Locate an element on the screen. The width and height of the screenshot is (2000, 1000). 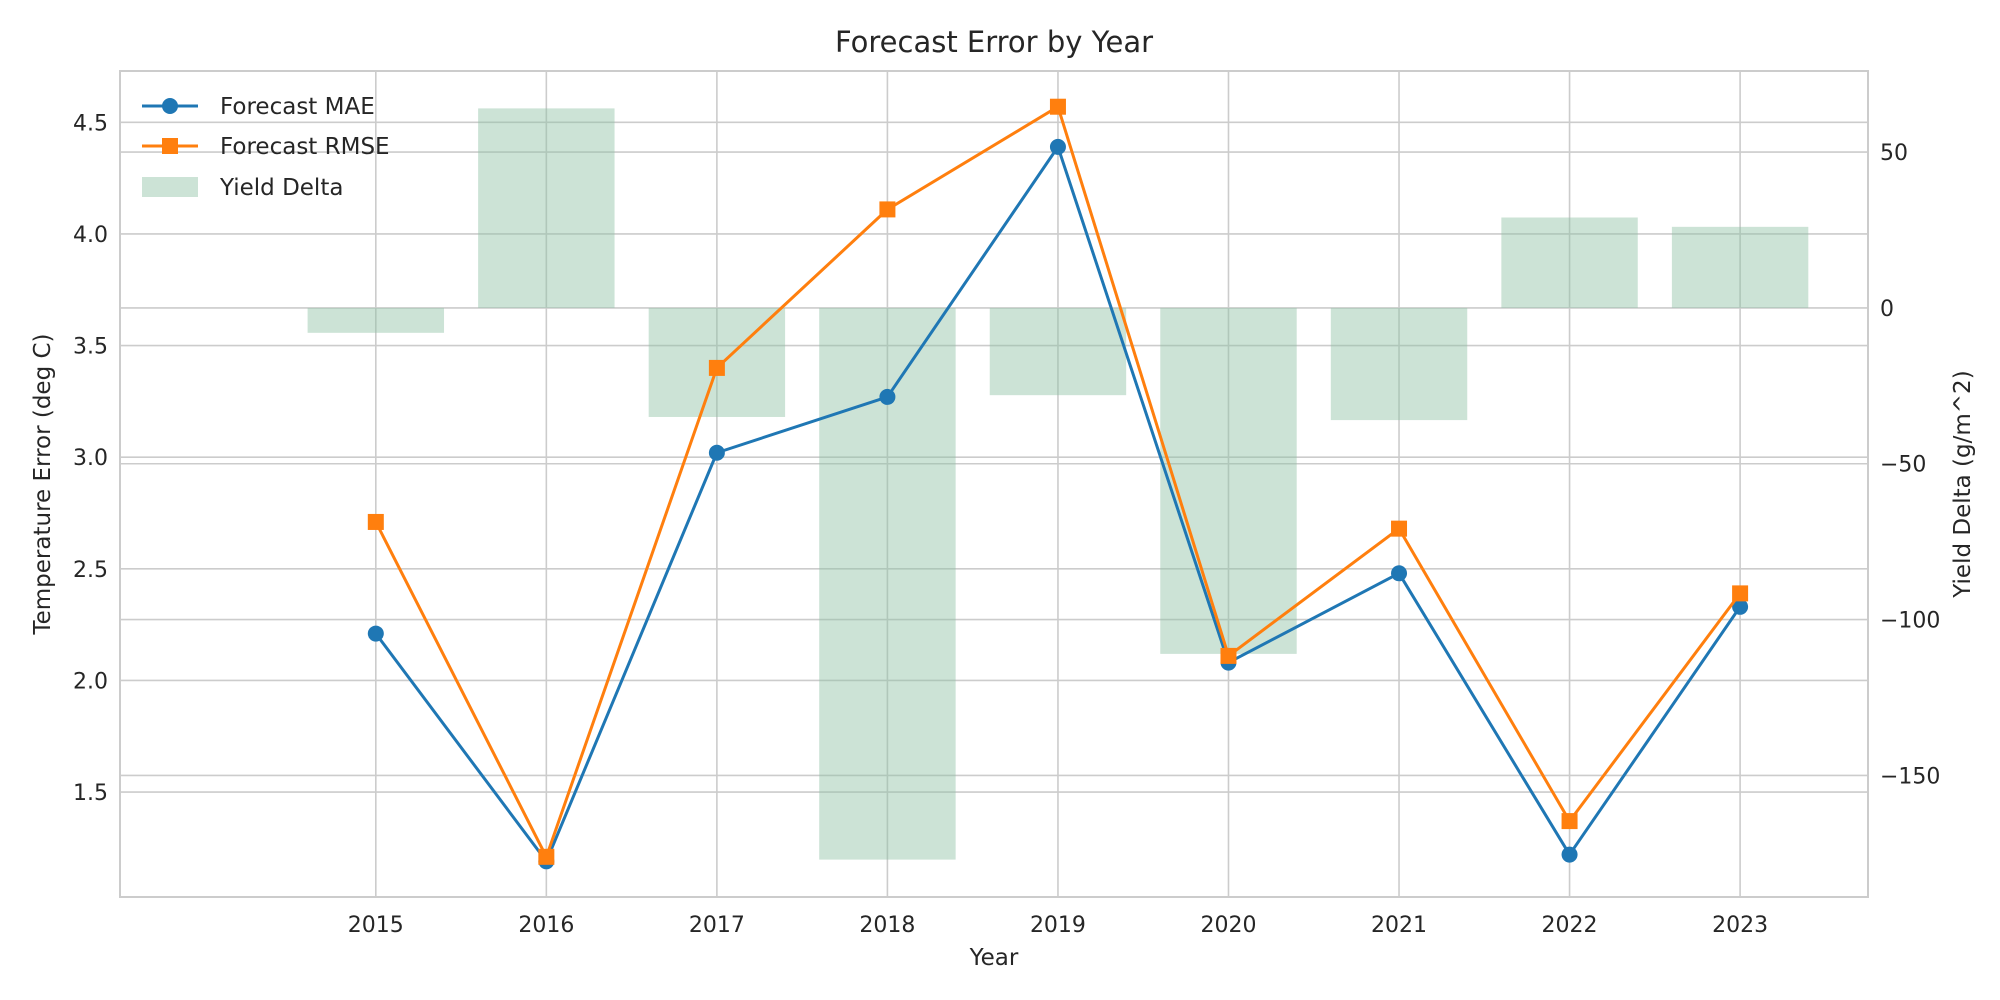
x-tick-label: 2016 is located at coordinates (546, 925).